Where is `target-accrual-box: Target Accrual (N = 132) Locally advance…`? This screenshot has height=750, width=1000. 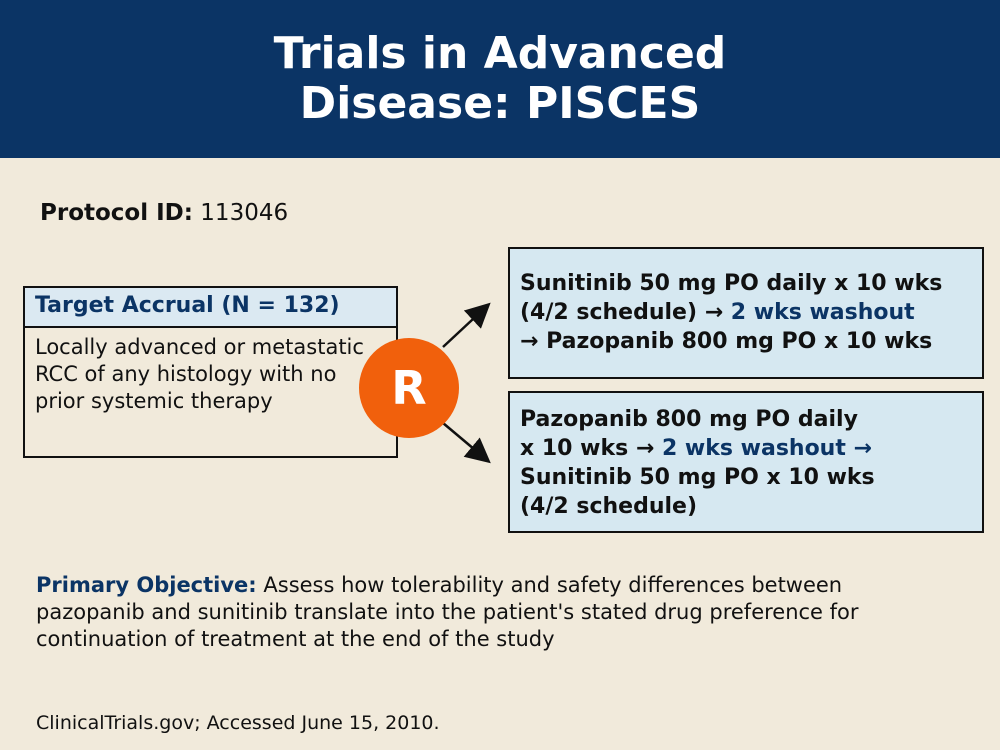 target-accrual-box: Target Accrual (N = 132) Locally advance… is located at coordinates (210, 372).